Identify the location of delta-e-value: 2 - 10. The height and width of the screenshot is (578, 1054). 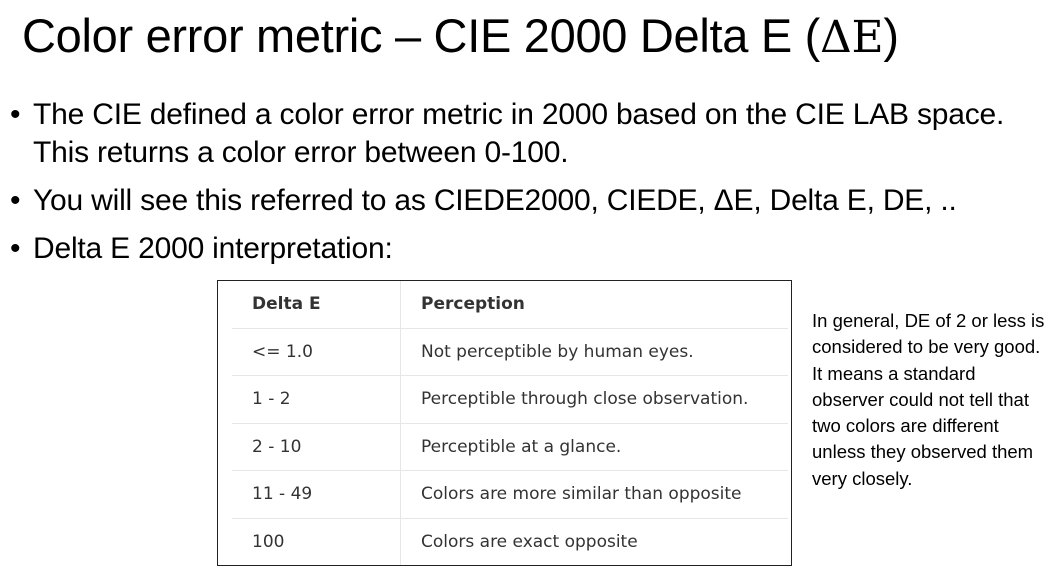
(316, 447).